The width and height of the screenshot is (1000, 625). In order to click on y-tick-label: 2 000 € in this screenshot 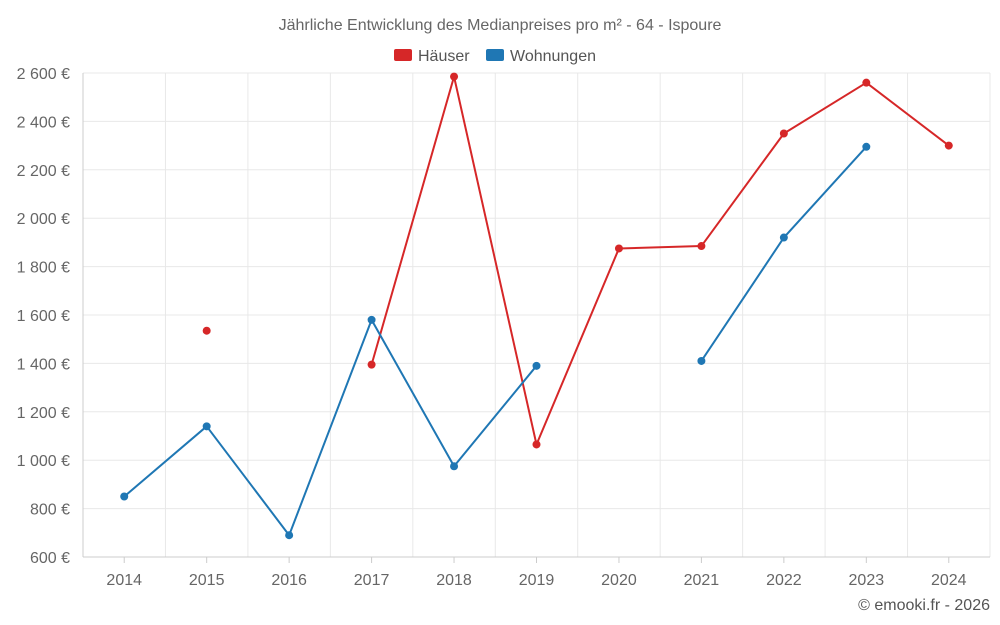, I will do `click(43, 219)`.